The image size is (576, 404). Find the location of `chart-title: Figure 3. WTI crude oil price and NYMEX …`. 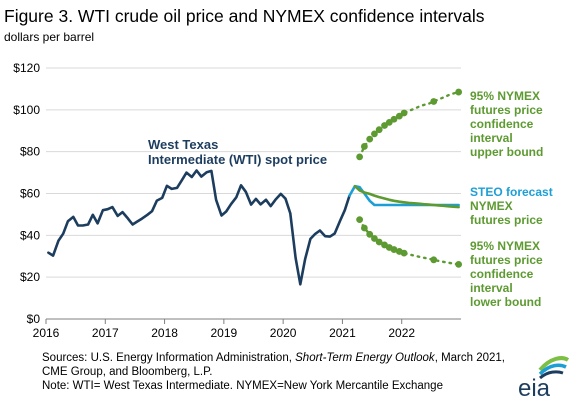

chart-title: Figure 3. WTI crude oil price and NYMEX … is located at coordinates (244, 16).